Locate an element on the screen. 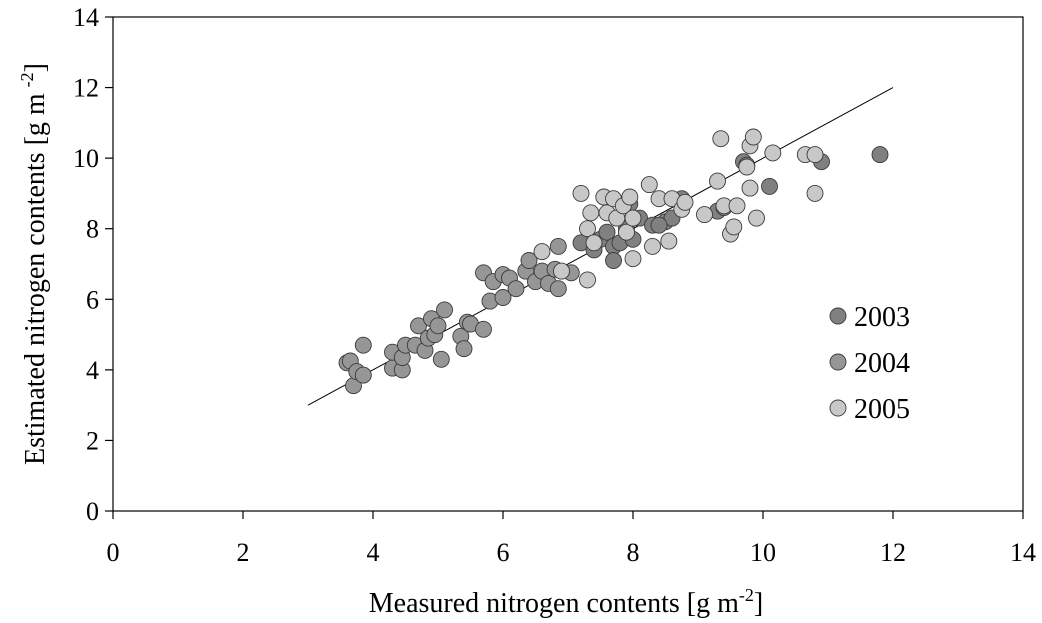 This screenshot has width=1042, height=623. x-tick-label: 4 is located at coordinates (373, 552).